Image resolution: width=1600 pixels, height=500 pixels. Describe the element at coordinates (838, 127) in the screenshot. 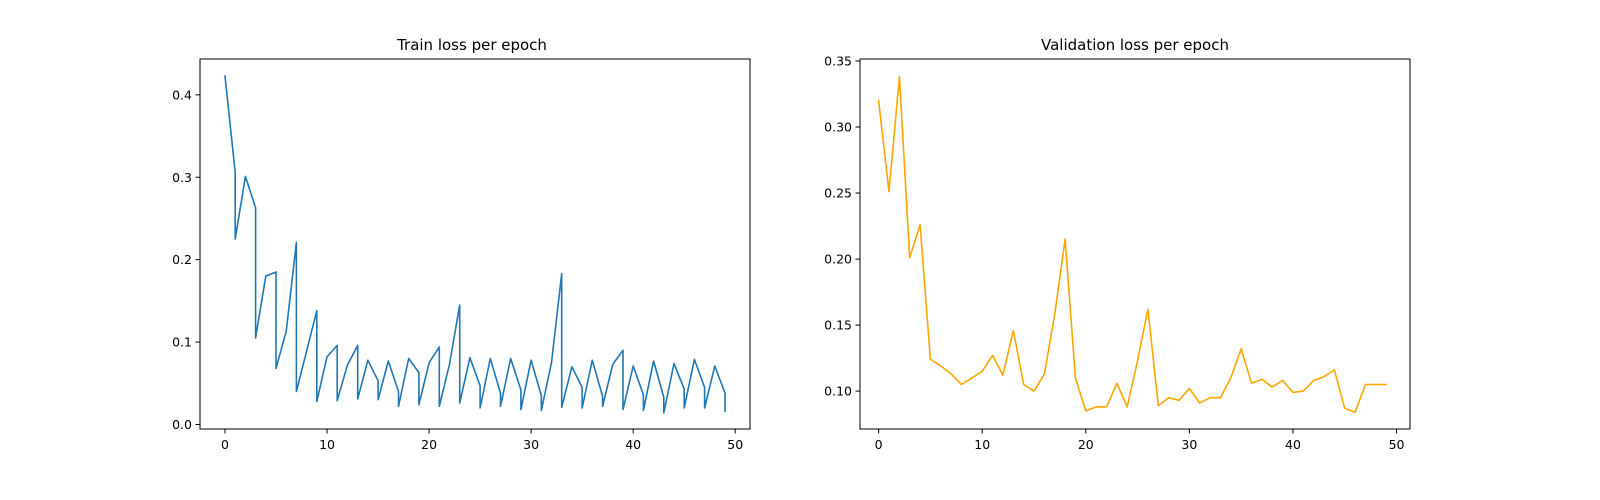

I see `y-tick-label: 0.30` at that location.